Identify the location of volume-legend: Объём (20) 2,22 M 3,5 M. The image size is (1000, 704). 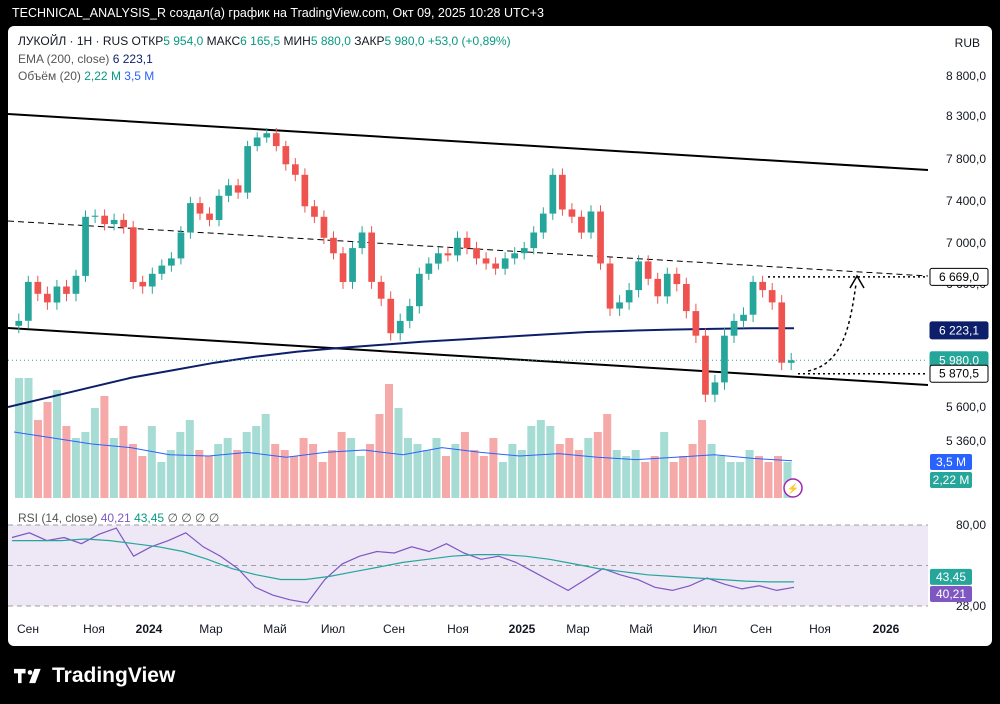
(86, 76).